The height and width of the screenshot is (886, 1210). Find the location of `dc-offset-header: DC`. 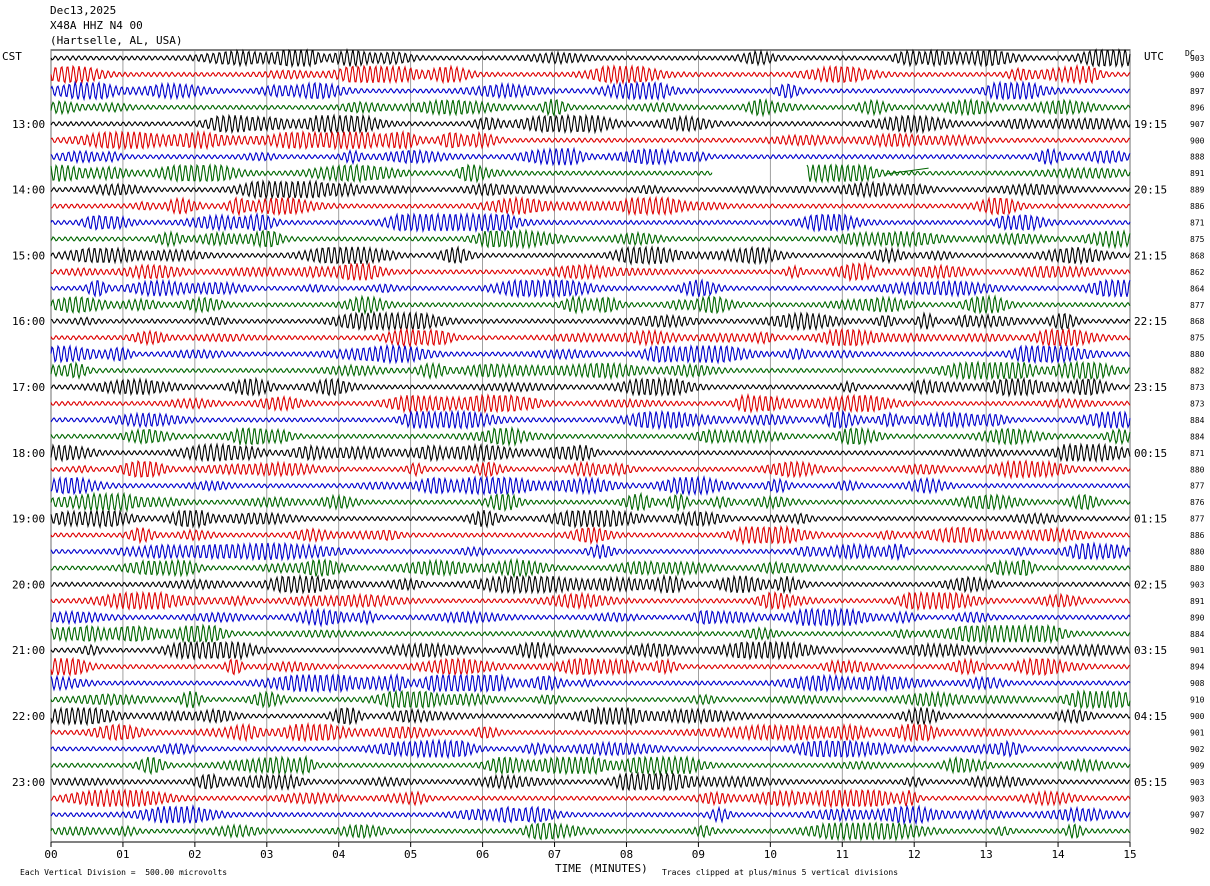

dc-offset-header: DC is located at coordinates (1190, 53).